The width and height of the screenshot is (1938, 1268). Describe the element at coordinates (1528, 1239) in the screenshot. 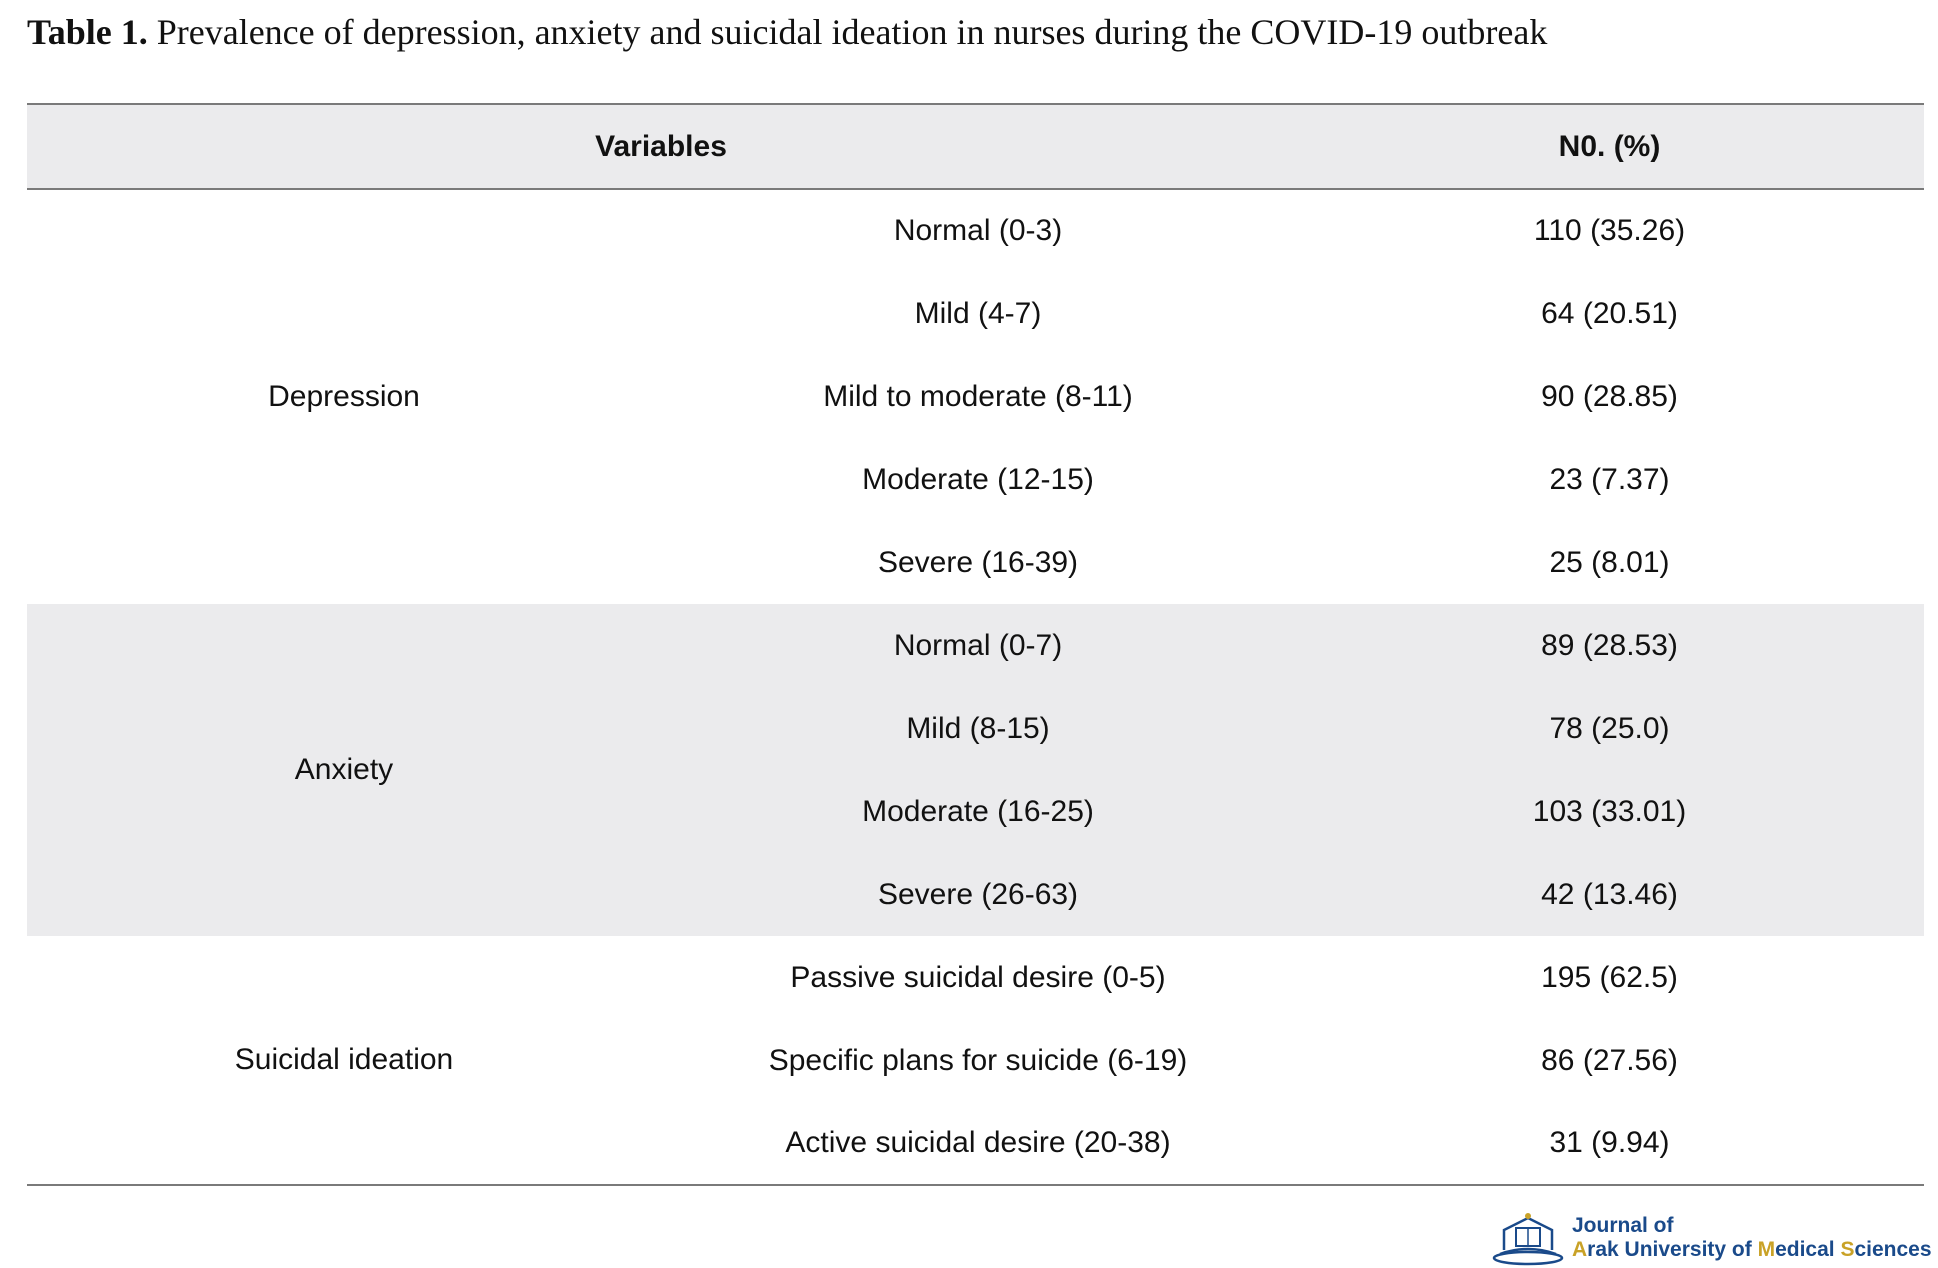

I see `journal-emblem-icon` at that location.